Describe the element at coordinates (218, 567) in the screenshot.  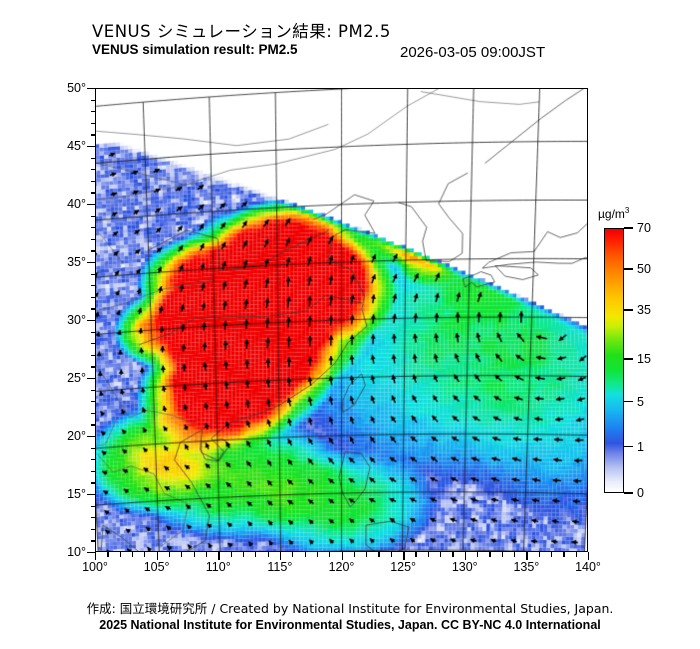
I see `x-tick-label: 110°` at that location.